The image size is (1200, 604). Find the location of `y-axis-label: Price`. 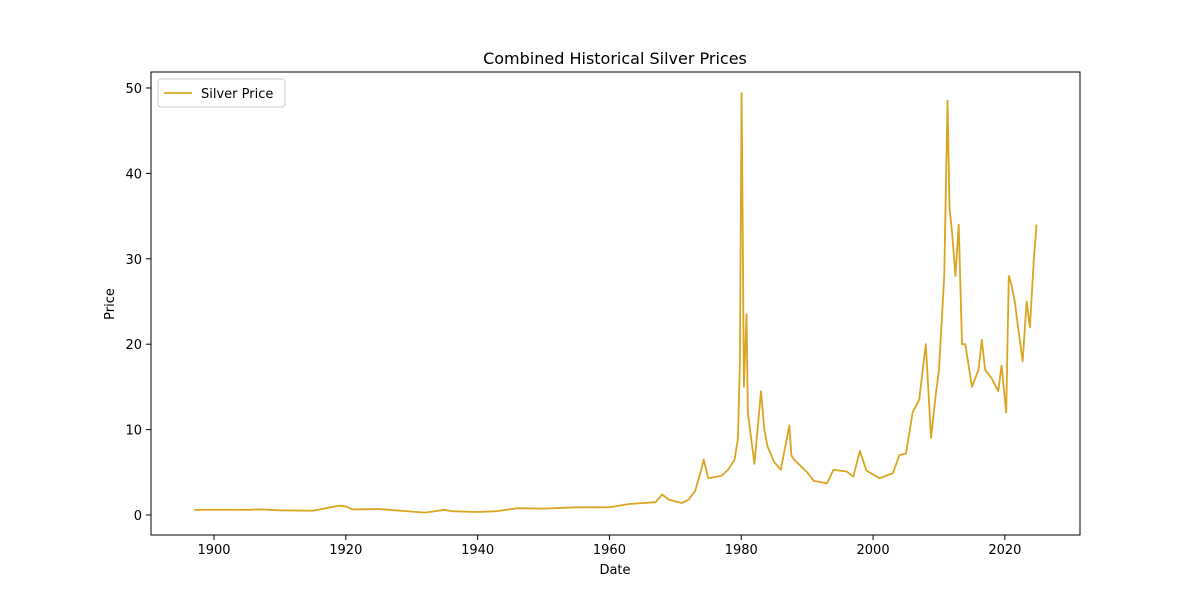

y-axis-label: Price is located at coordinates (110, 304).